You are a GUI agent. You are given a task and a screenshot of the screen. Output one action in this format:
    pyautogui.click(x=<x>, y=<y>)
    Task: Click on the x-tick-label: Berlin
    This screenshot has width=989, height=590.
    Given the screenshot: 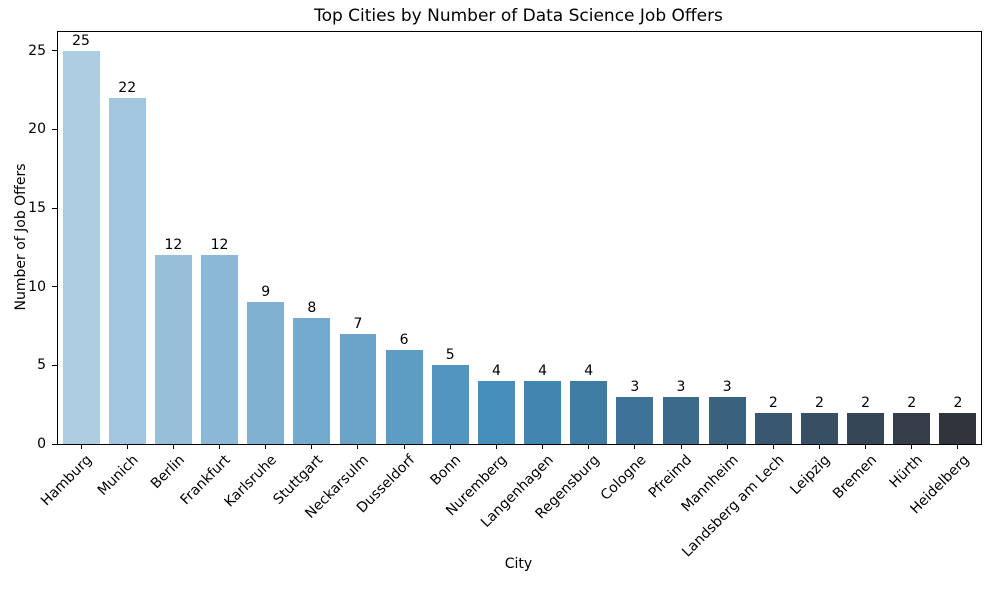 What is the action you would take?
    pyautogui.click(x=167, y=472)
    